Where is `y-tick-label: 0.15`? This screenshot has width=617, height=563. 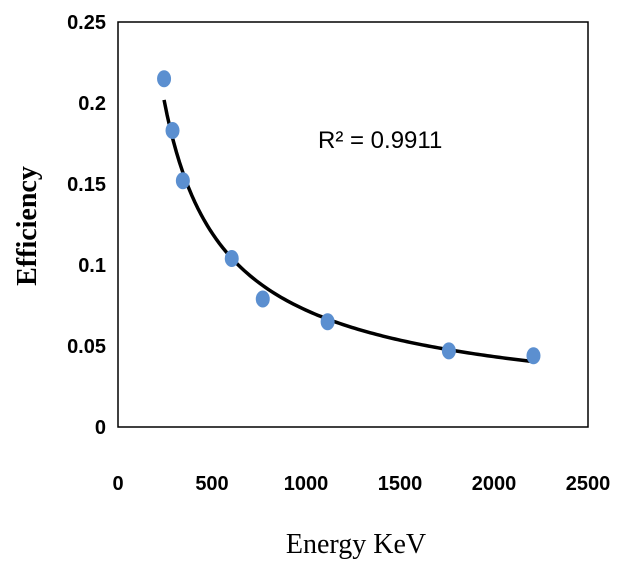
y-tick-label: 0.15 is located at coordinates (86, 185).